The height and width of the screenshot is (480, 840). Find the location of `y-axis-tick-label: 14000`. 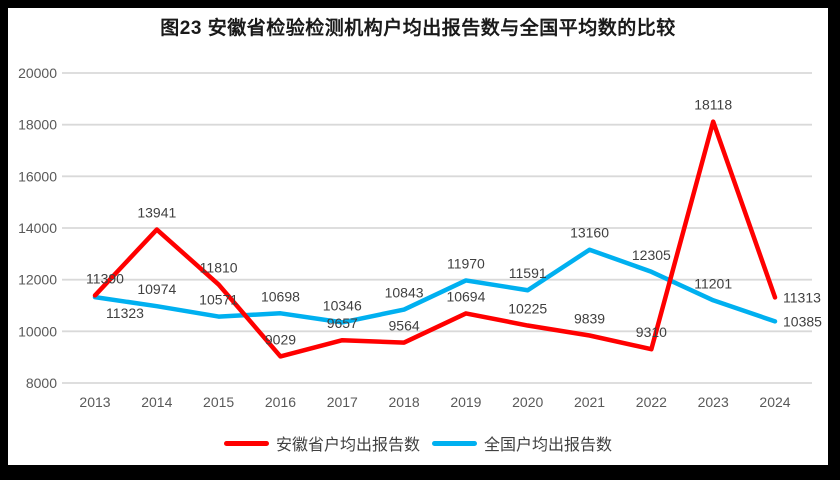

y-axis-tick-label: 14000 is located at coordinates (37, 228).